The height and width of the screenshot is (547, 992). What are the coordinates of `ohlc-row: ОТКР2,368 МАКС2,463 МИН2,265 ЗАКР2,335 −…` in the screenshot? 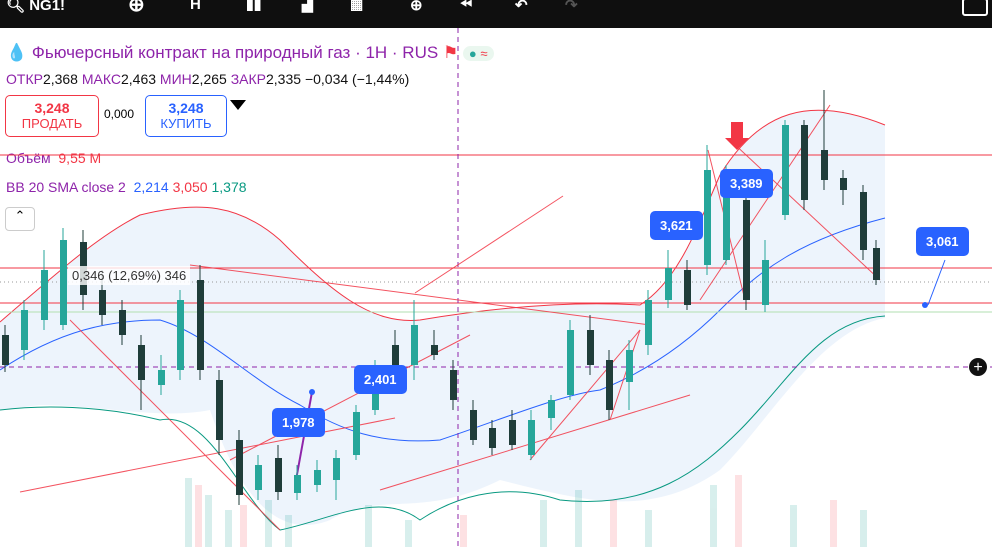 It's located at (207, 79).